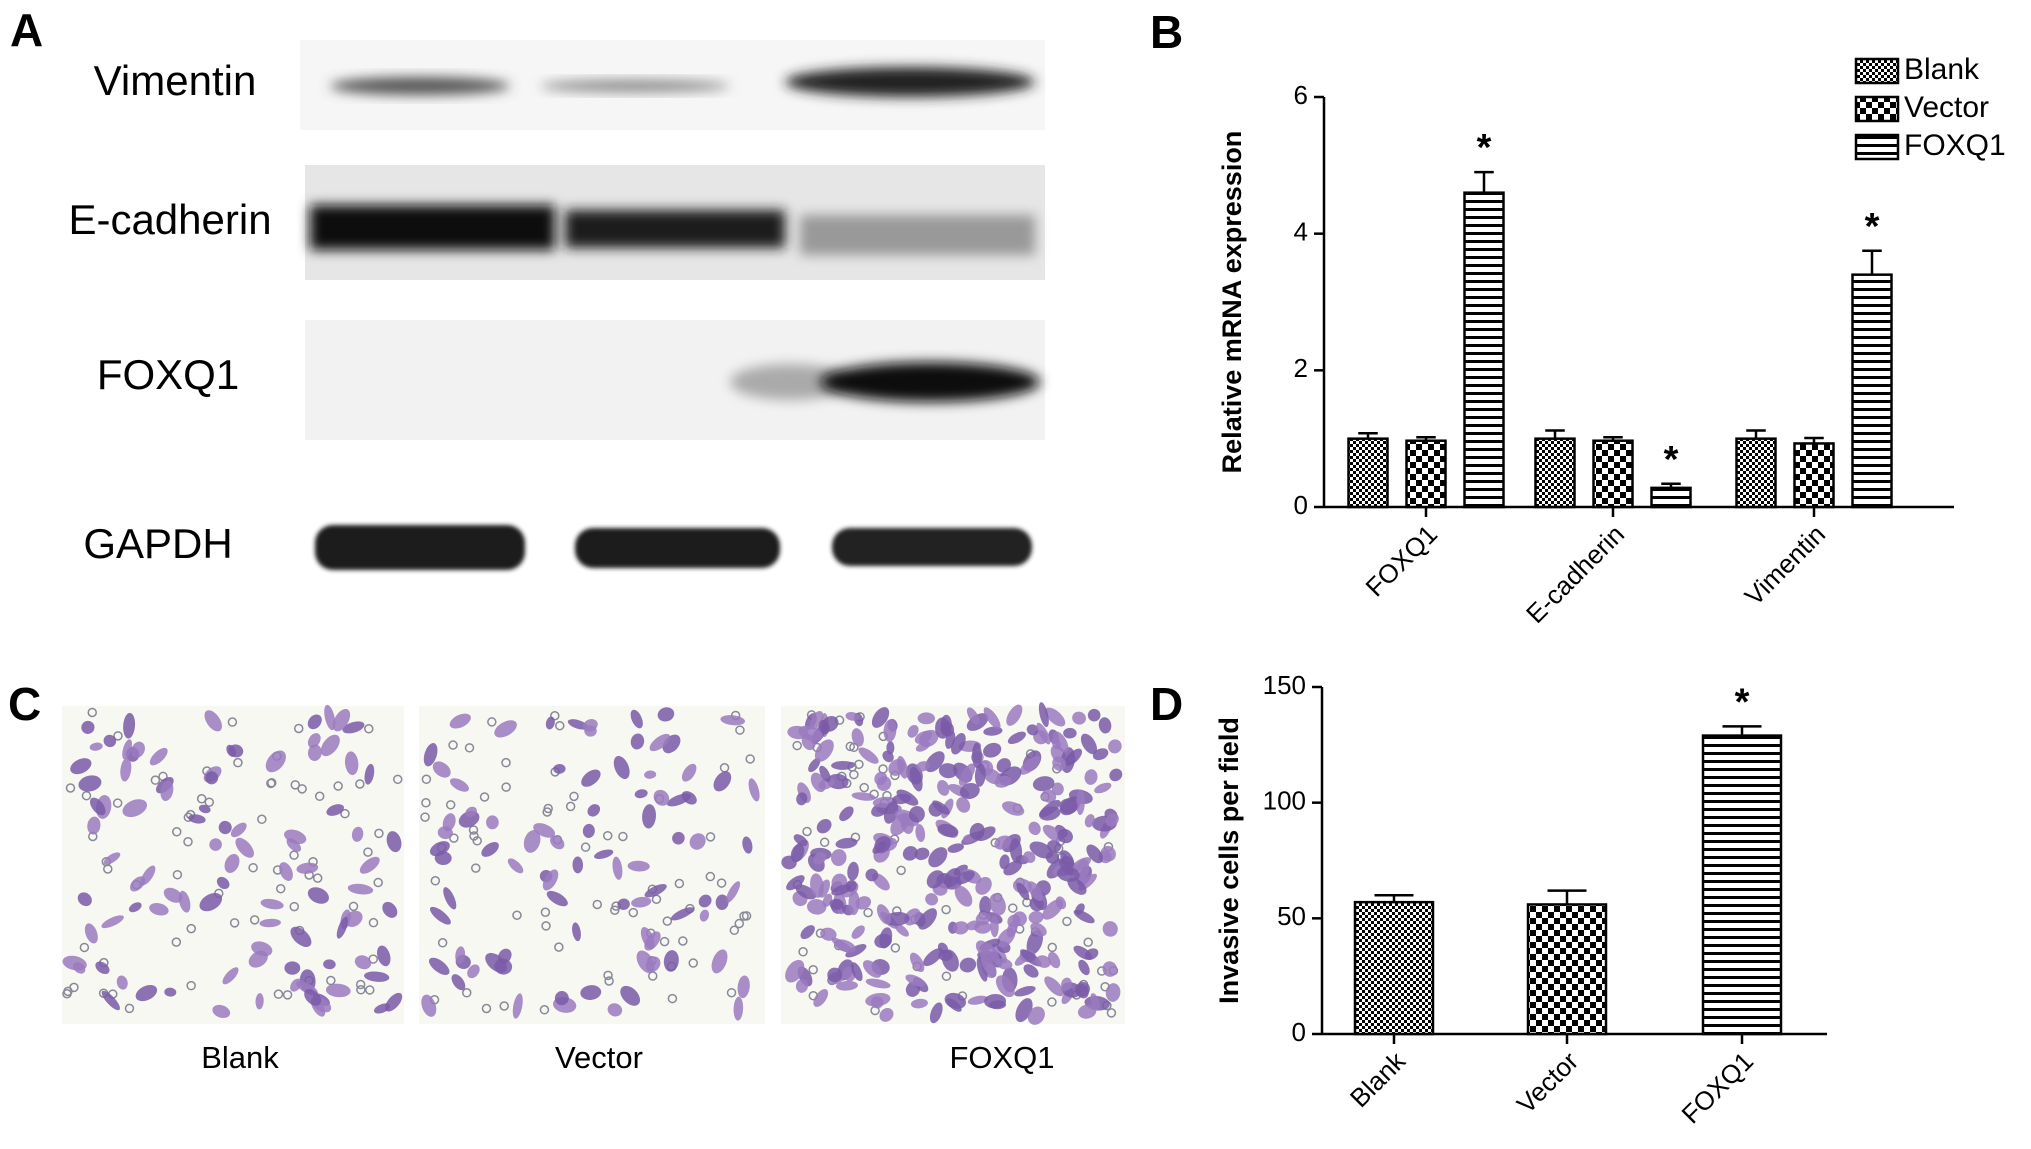 The height and width of the screenshot is (1149, 2031). What do you see at coordinates (157, 543) in the screenshot?
I see `blot-label: GAPDH` at bounding box center [157, 543].